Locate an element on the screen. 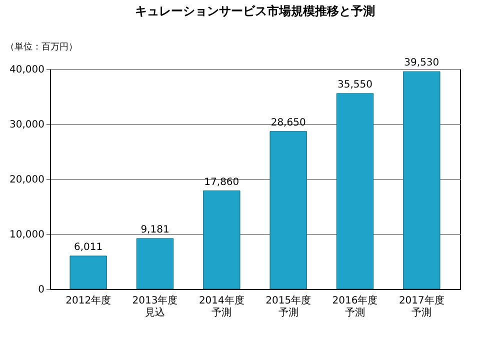 Image resolution: width=500 pixels, height=350 pixels. y-tick-label: 20,000 is located at coordinates (27, 180).